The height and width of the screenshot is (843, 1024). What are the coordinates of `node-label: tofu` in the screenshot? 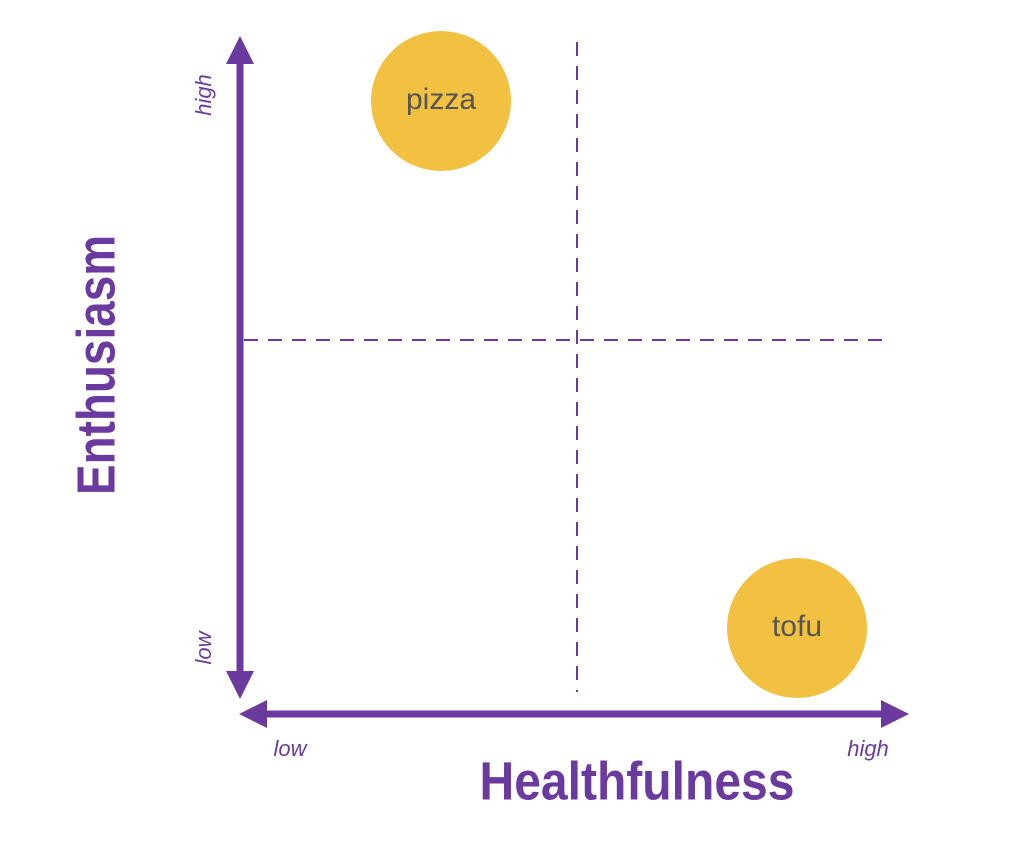 It's located at (797, 626).